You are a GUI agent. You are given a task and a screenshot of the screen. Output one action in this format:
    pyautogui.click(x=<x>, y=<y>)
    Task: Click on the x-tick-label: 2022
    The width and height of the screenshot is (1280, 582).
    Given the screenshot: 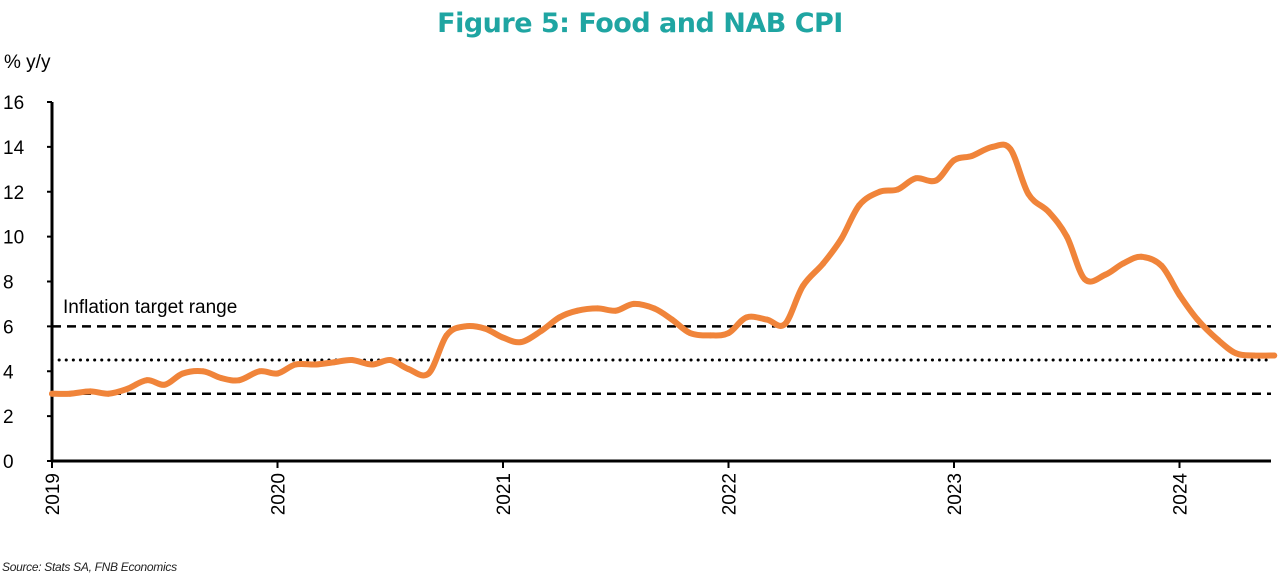 What is the action you would take?
    pyautogui.click(x=730, y=494)
    